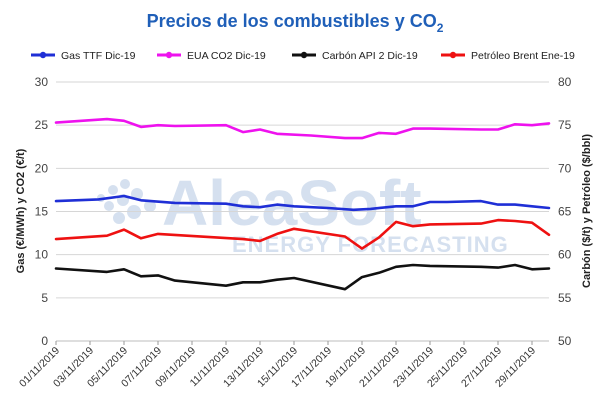 This screenshot has width=600, height=414. Describe the element at coordinates (42, 82) in the screenshot. I see `y-tick-left: 30` at that location.